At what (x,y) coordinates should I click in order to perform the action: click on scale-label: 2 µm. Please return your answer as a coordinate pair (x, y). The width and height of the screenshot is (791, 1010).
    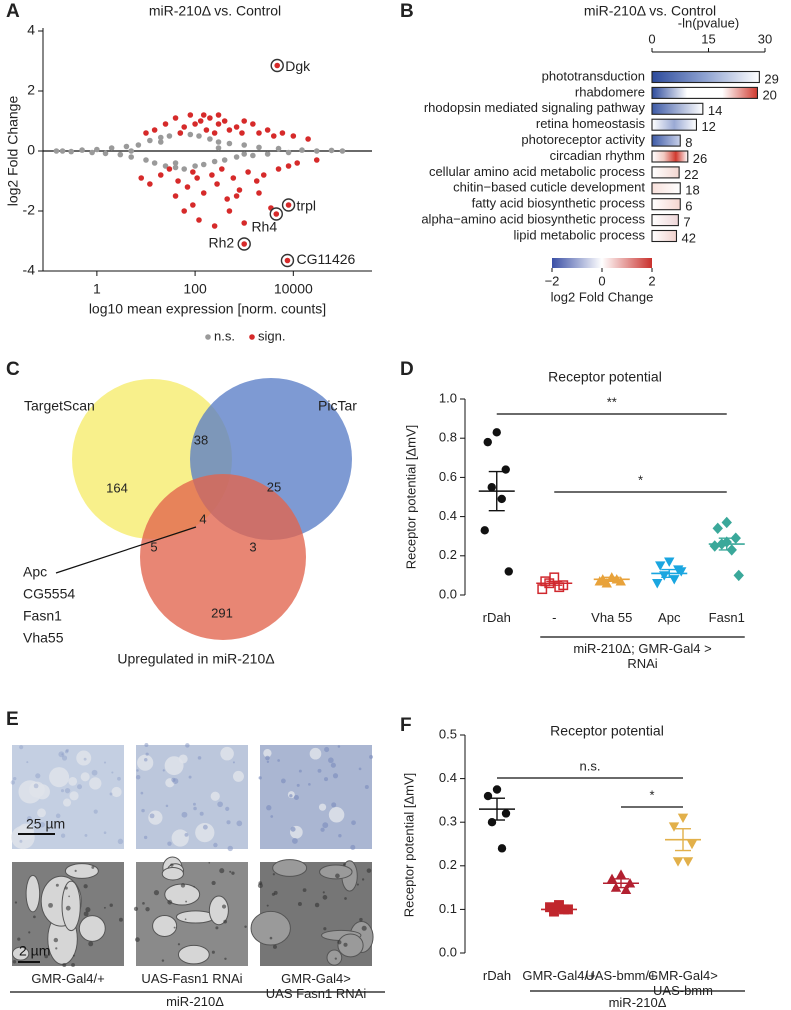
    Looking at the image, I should click on (34, 951).